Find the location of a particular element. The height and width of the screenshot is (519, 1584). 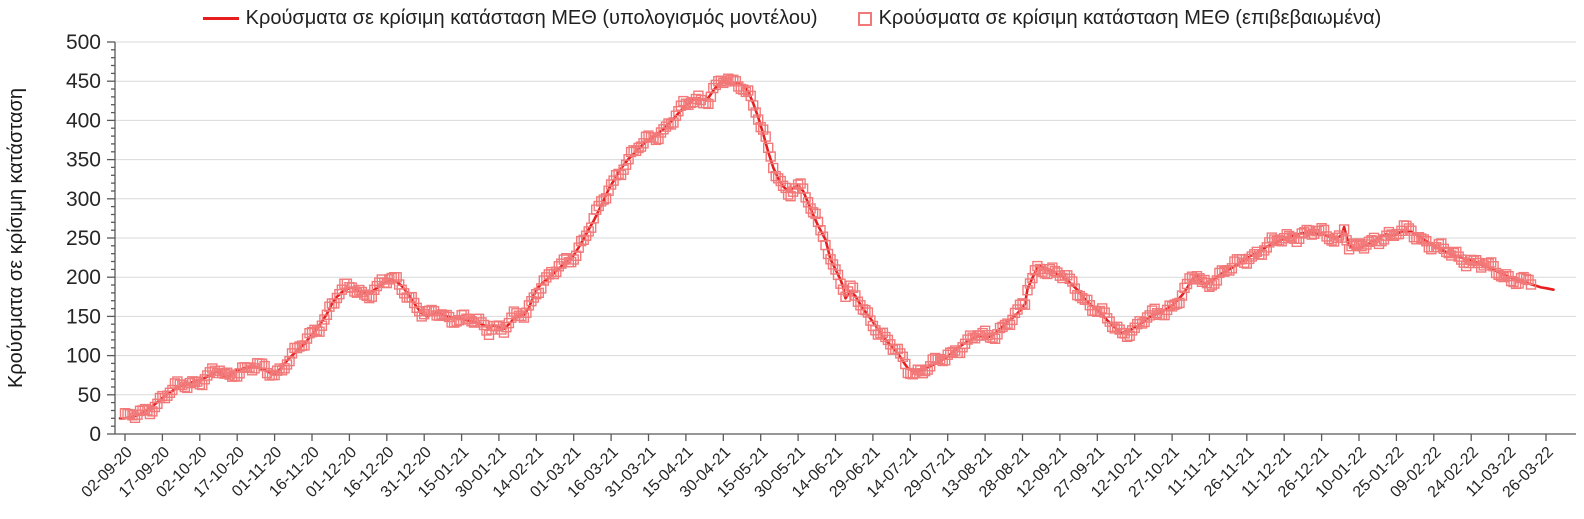

y-tick-label: 50 is located at coordinates (89, 395).